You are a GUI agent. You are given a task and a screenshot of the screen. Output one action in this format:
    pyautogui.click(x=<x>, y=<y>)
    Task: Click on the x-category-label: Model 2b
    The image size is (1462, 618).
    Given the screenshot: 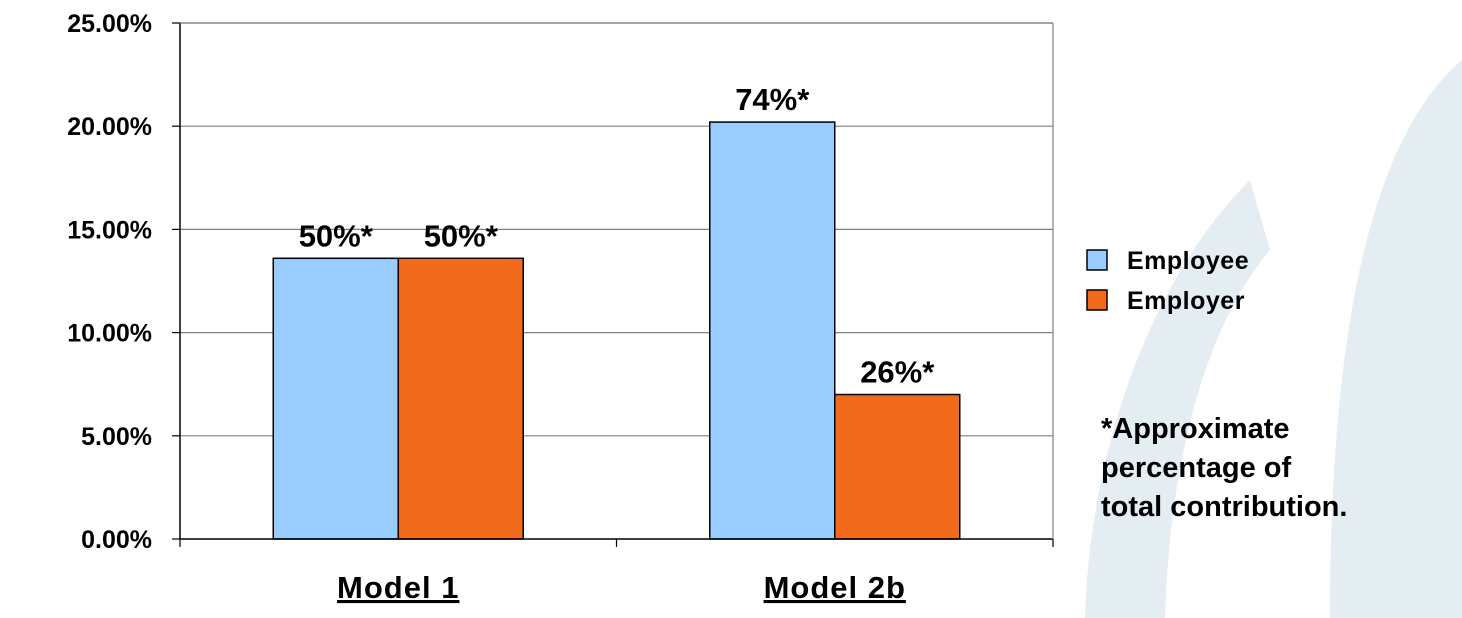 What is the action you would take?
    pyautogui.click(x=835, y=587)
    